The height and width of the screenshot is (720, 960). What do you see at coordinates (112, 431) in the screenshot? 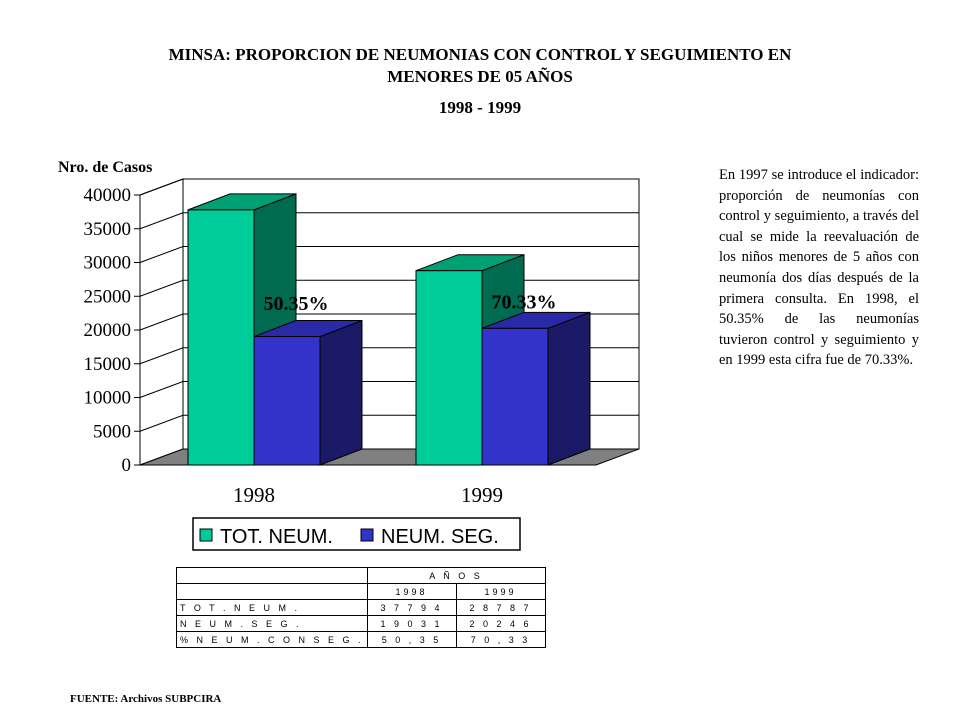
I see `y-tick-label: 5000` at bounding box center [112, 431].